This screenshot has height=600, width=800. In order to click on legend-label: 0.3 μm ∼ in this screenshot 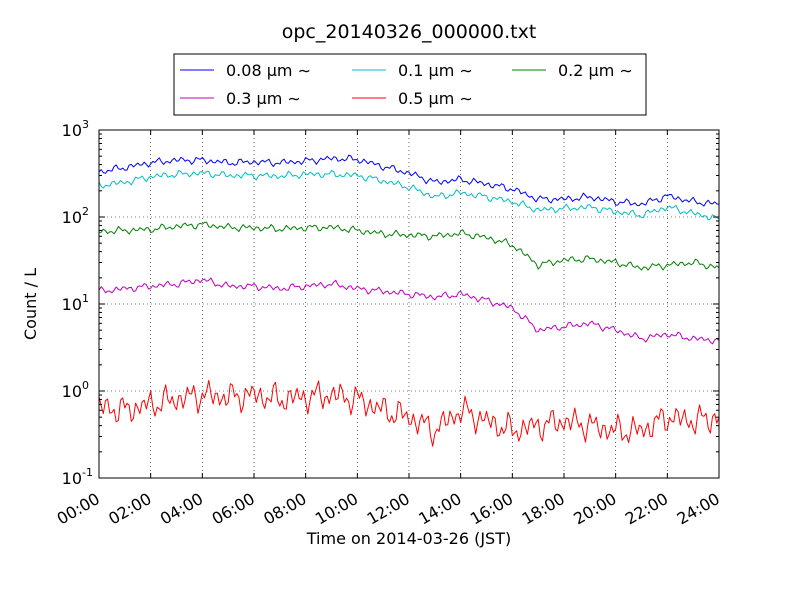, I will do `click(263, 98)`.